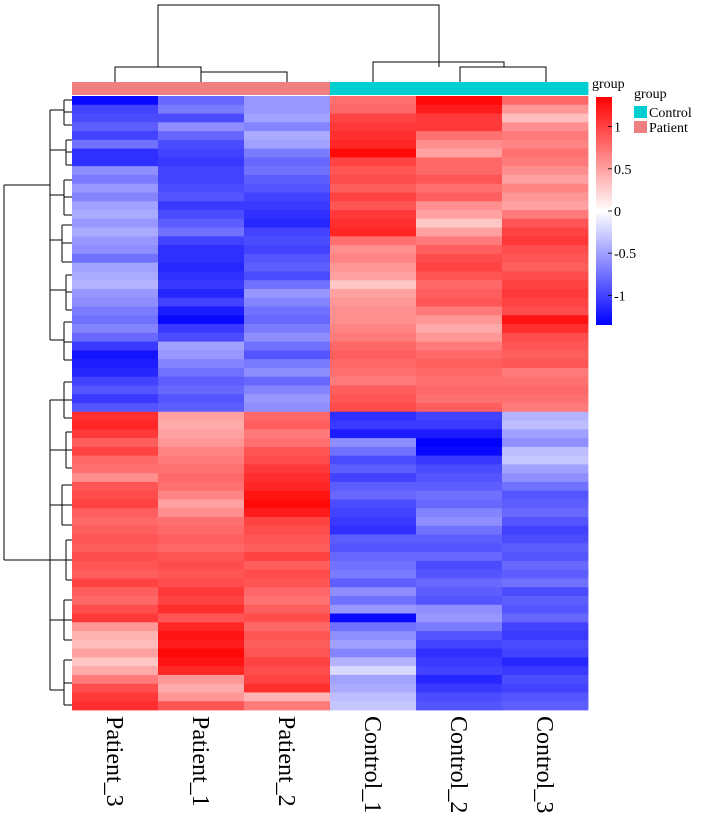 This screenshot has width=702, height=818. I want to click on column-label: Control_1, so click(372, 764).